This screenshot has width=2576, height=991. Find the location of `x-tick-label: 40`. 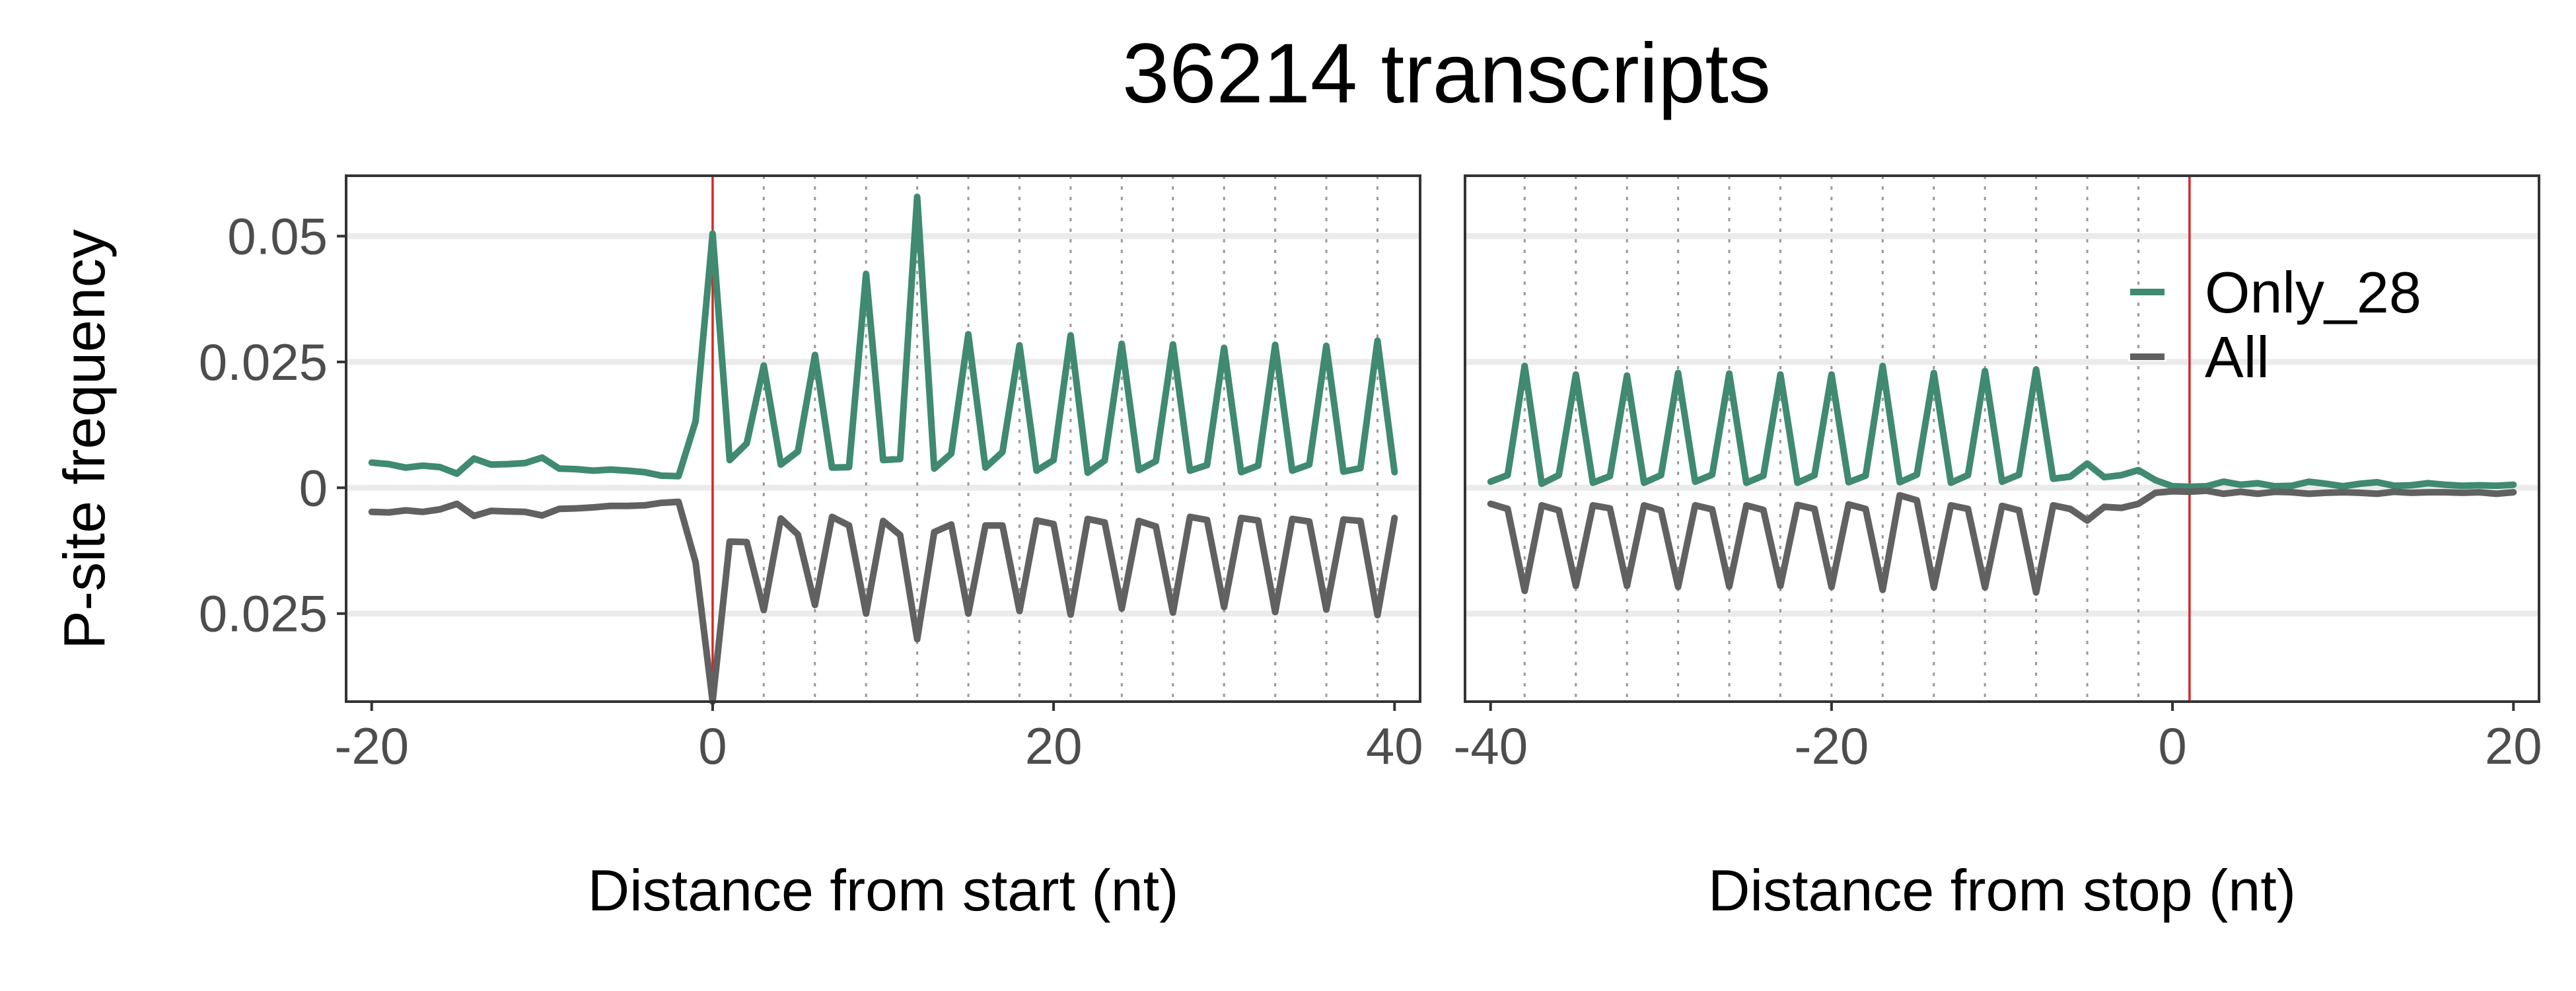

x-tick-label: 40 is located at coordinates (1394, 746).